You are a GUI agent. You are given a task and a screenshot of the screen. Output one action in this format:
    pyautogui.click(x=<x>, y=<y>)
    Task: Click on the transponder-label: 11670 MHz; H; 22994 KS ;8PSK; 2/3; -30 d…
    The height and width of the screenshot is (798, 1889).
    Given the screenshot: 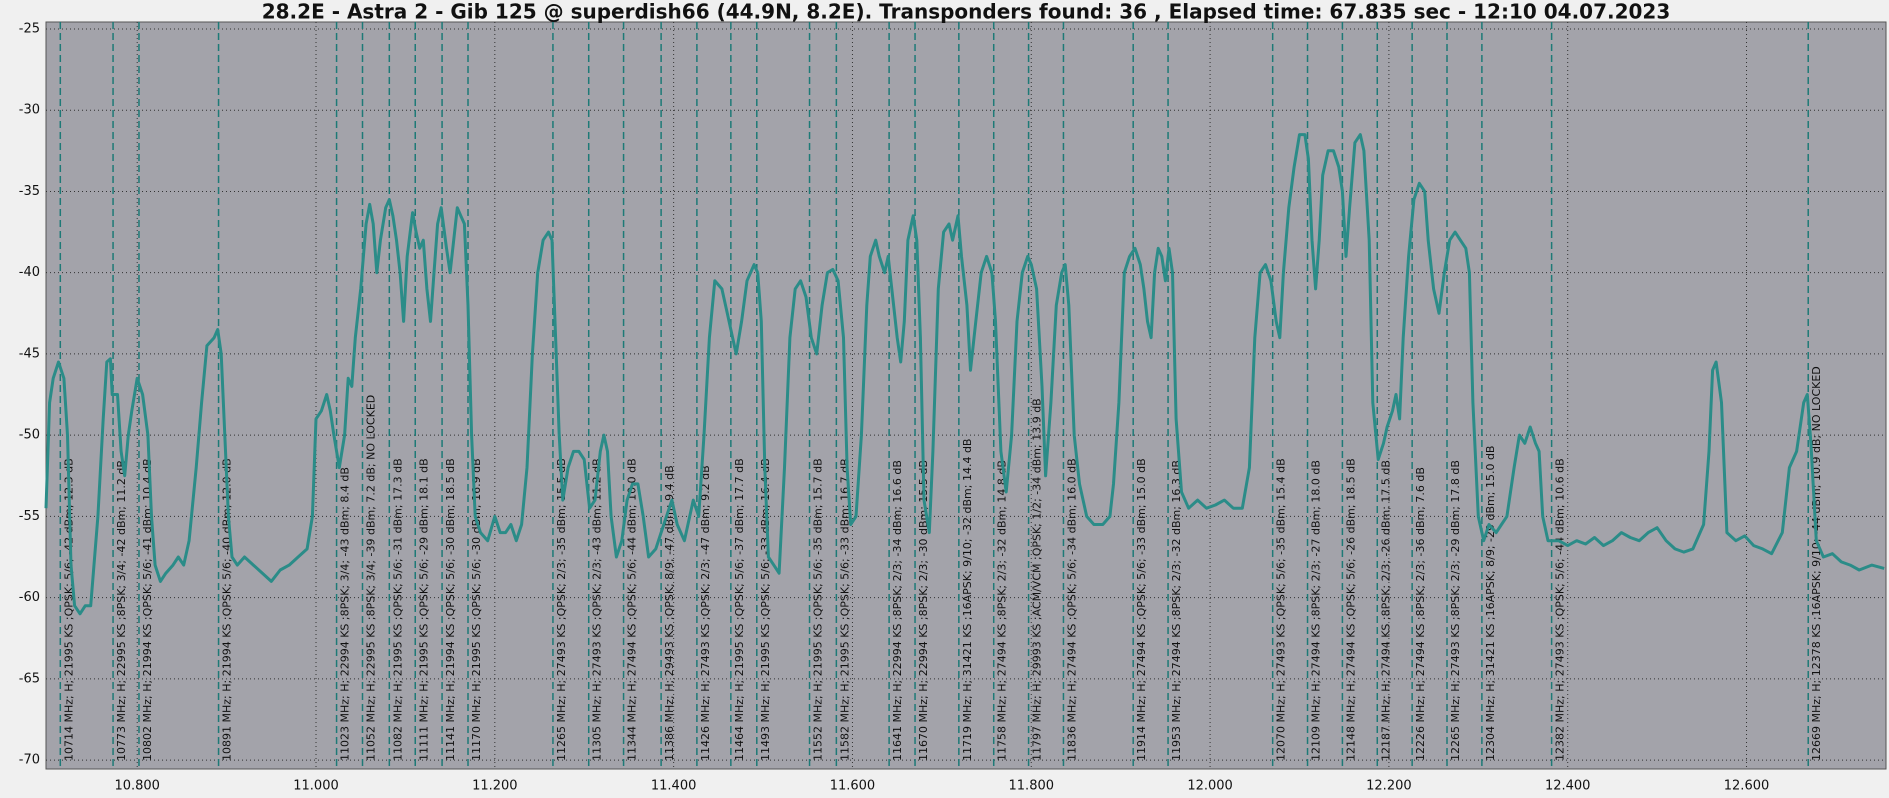 What is the action you would take?
    pyautogui.click(x=923, y=610)
    